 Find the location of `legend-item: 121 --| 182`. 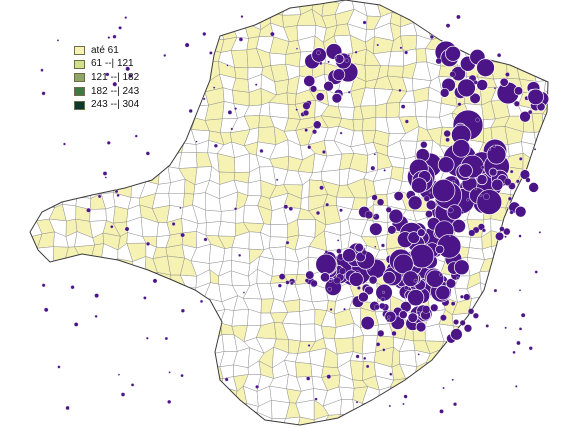

legend-item: 121 --| 182 is located at coordinates (106, 78).